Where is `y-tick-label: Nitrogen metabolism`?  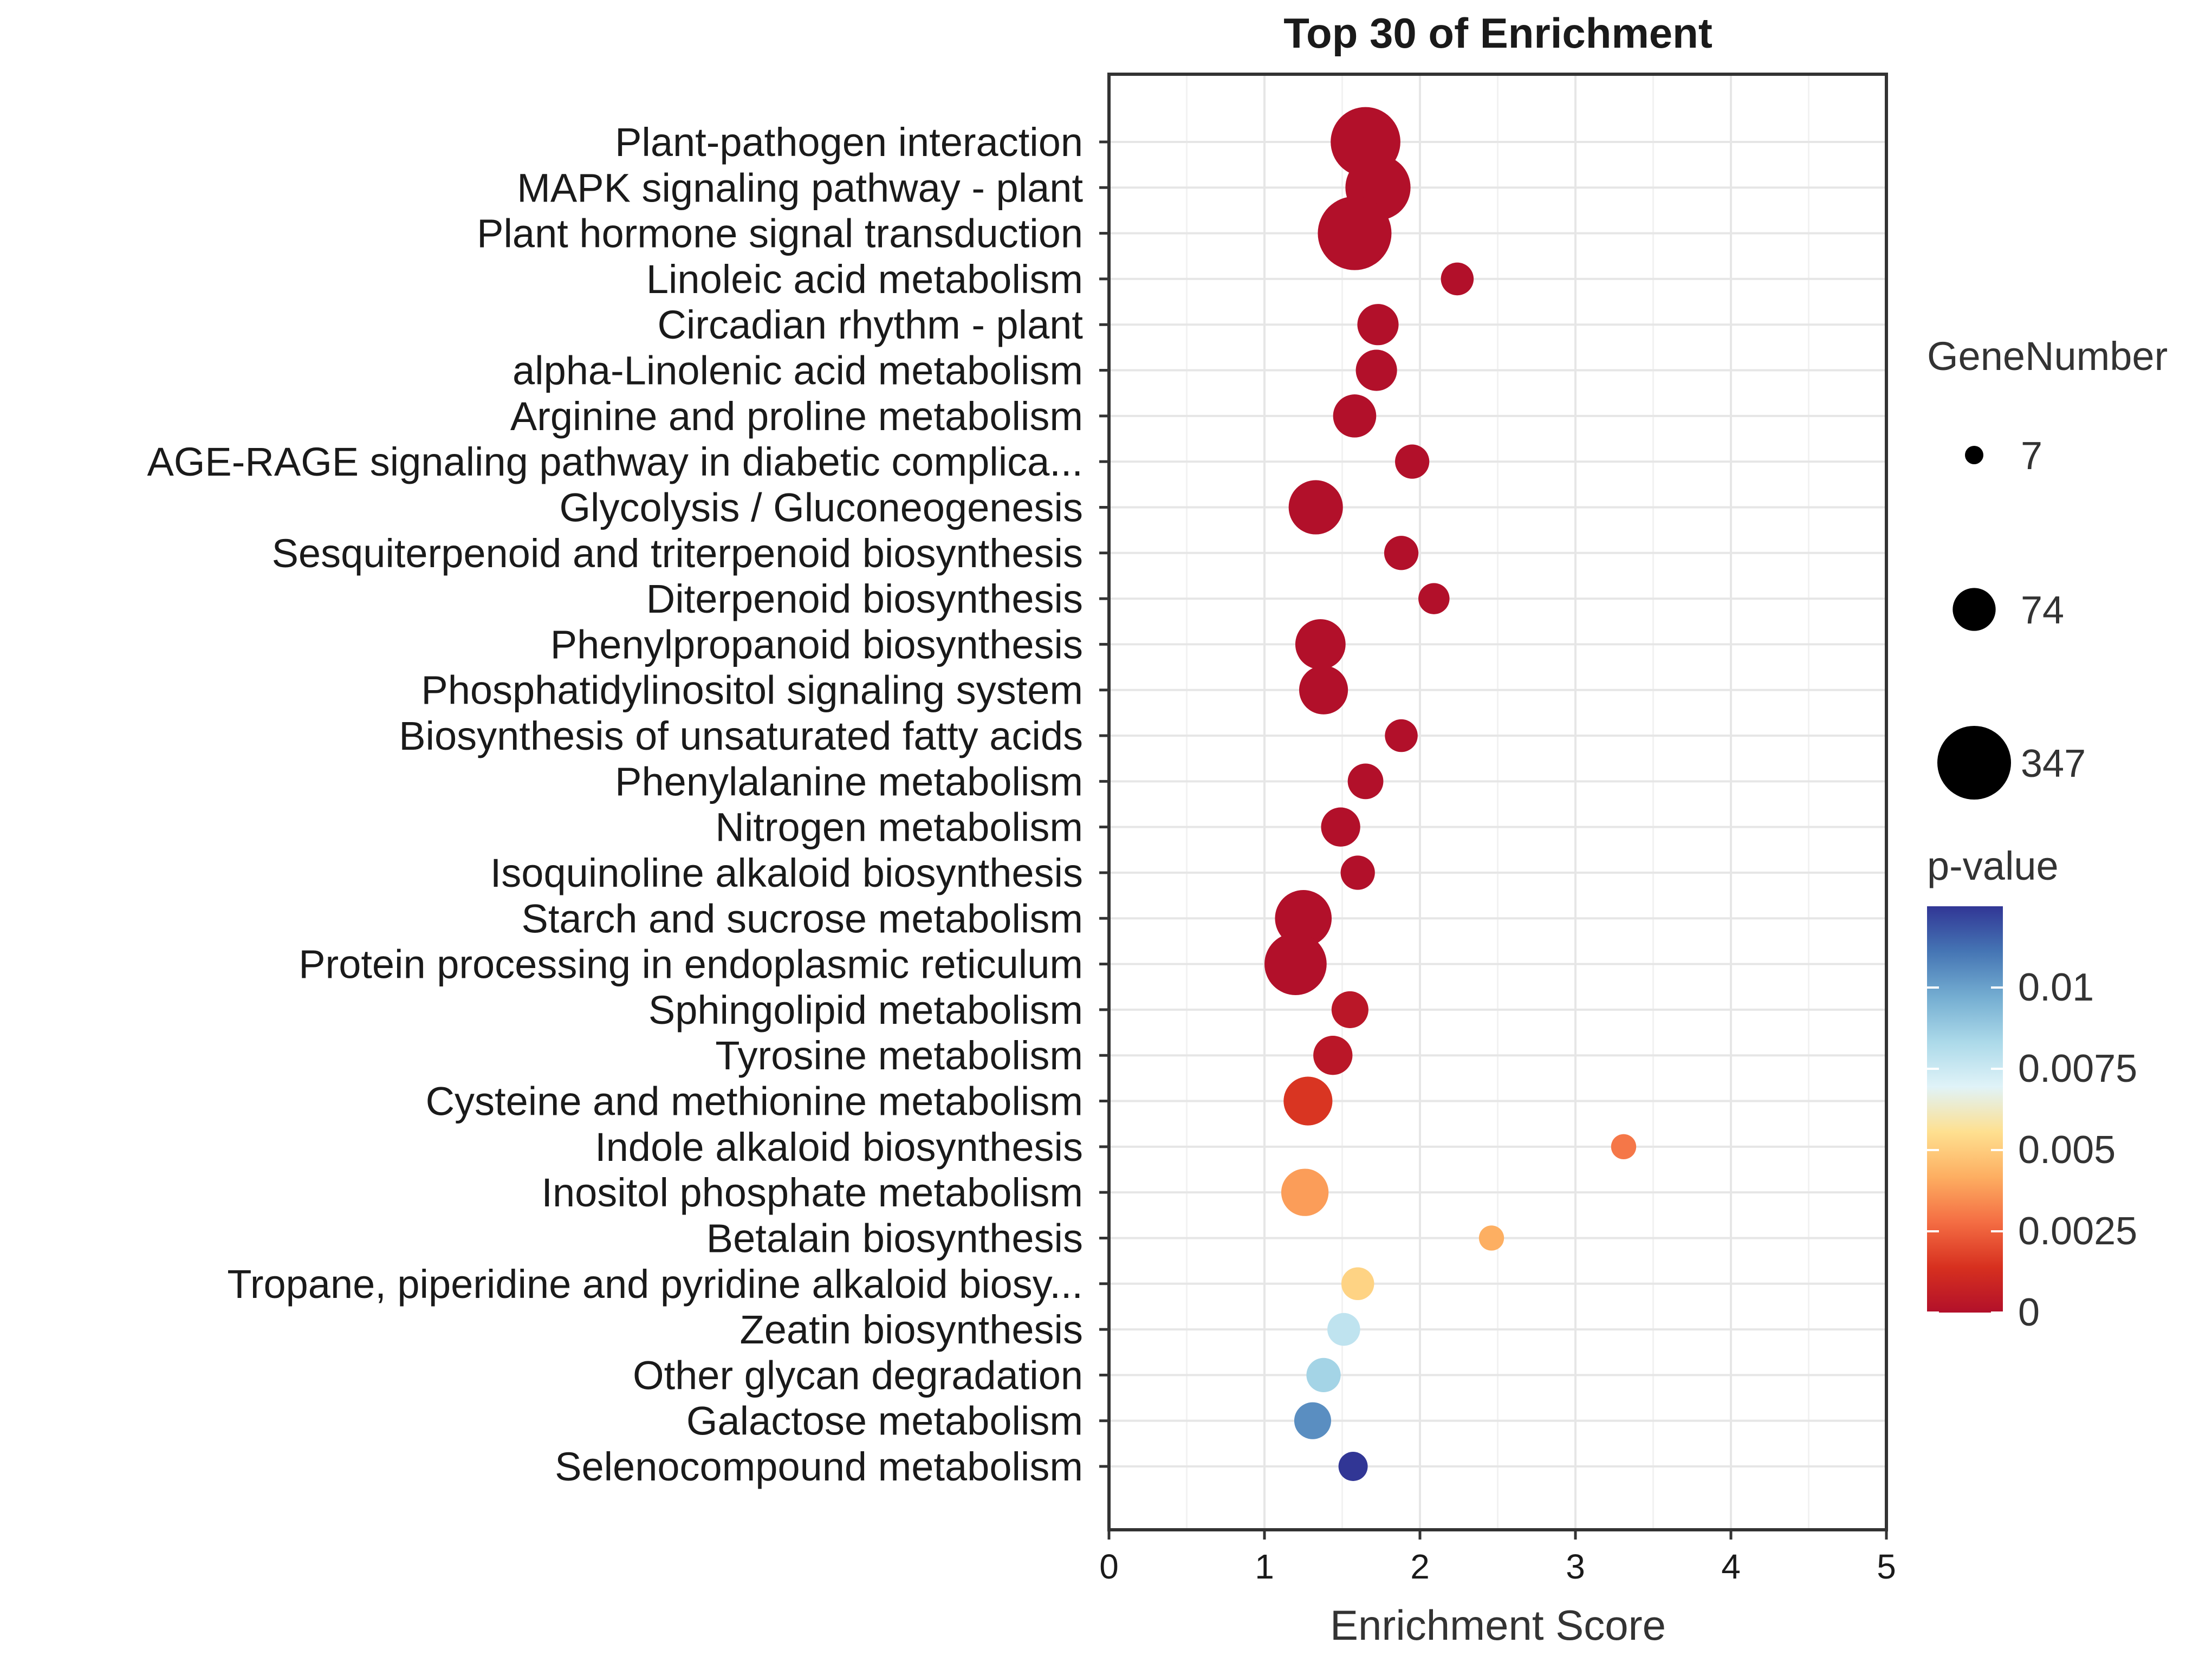
y-tick-label: Nitrogen metabolism is located at coordinates (899, 828).